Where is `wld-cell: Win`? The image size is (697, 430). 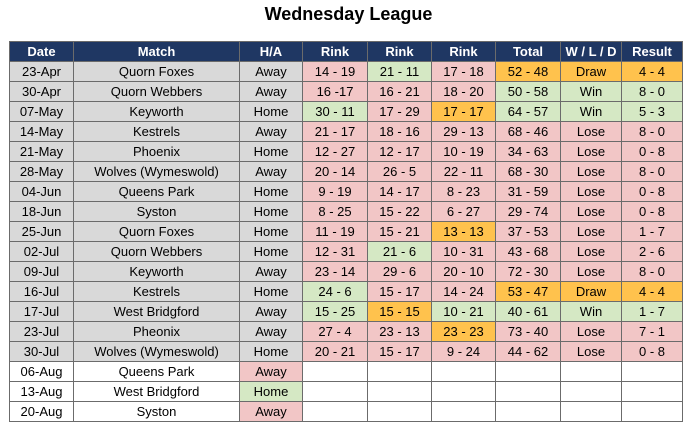
wld-cell: Win is located at coordinates (591, 311).